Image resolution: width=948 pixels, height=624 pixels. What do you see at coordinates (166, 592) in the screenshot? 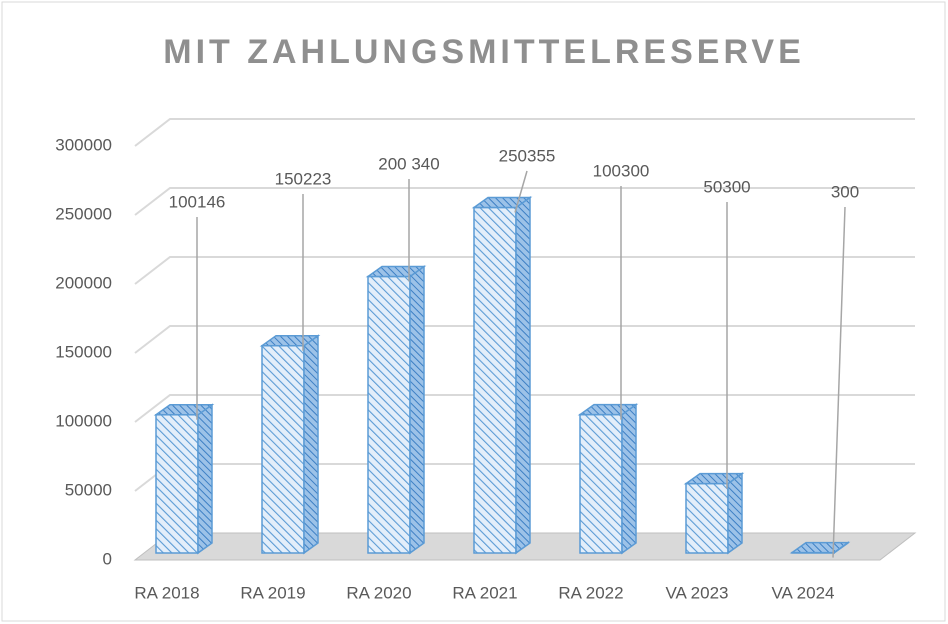
I see `x-tick-label: RA 2018` at bounding box center [166, 592].